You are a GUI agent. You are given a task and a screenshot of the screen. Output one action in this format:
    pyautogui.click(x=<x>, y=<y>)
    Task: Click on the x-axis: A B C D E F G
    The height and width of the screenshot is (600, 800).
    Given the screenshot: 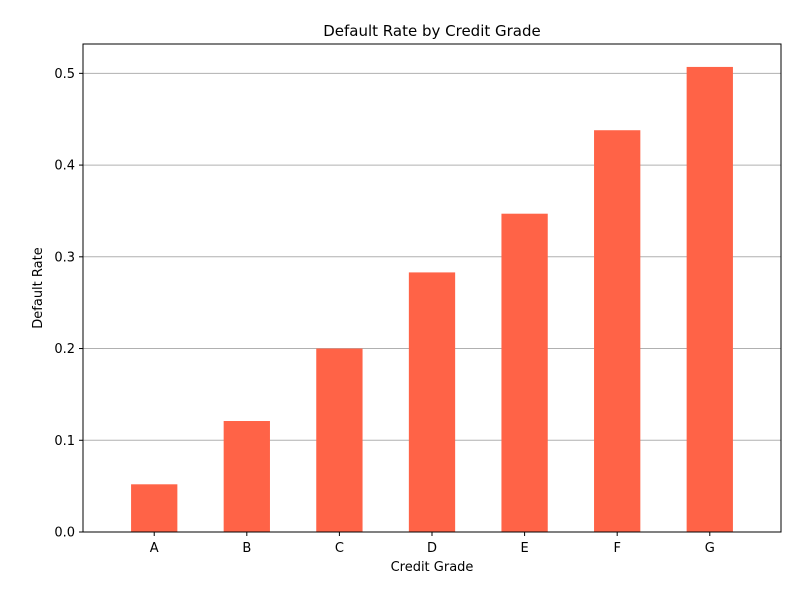 What is the action you would take?
    pyautogui.click(x=432, y=544)
    